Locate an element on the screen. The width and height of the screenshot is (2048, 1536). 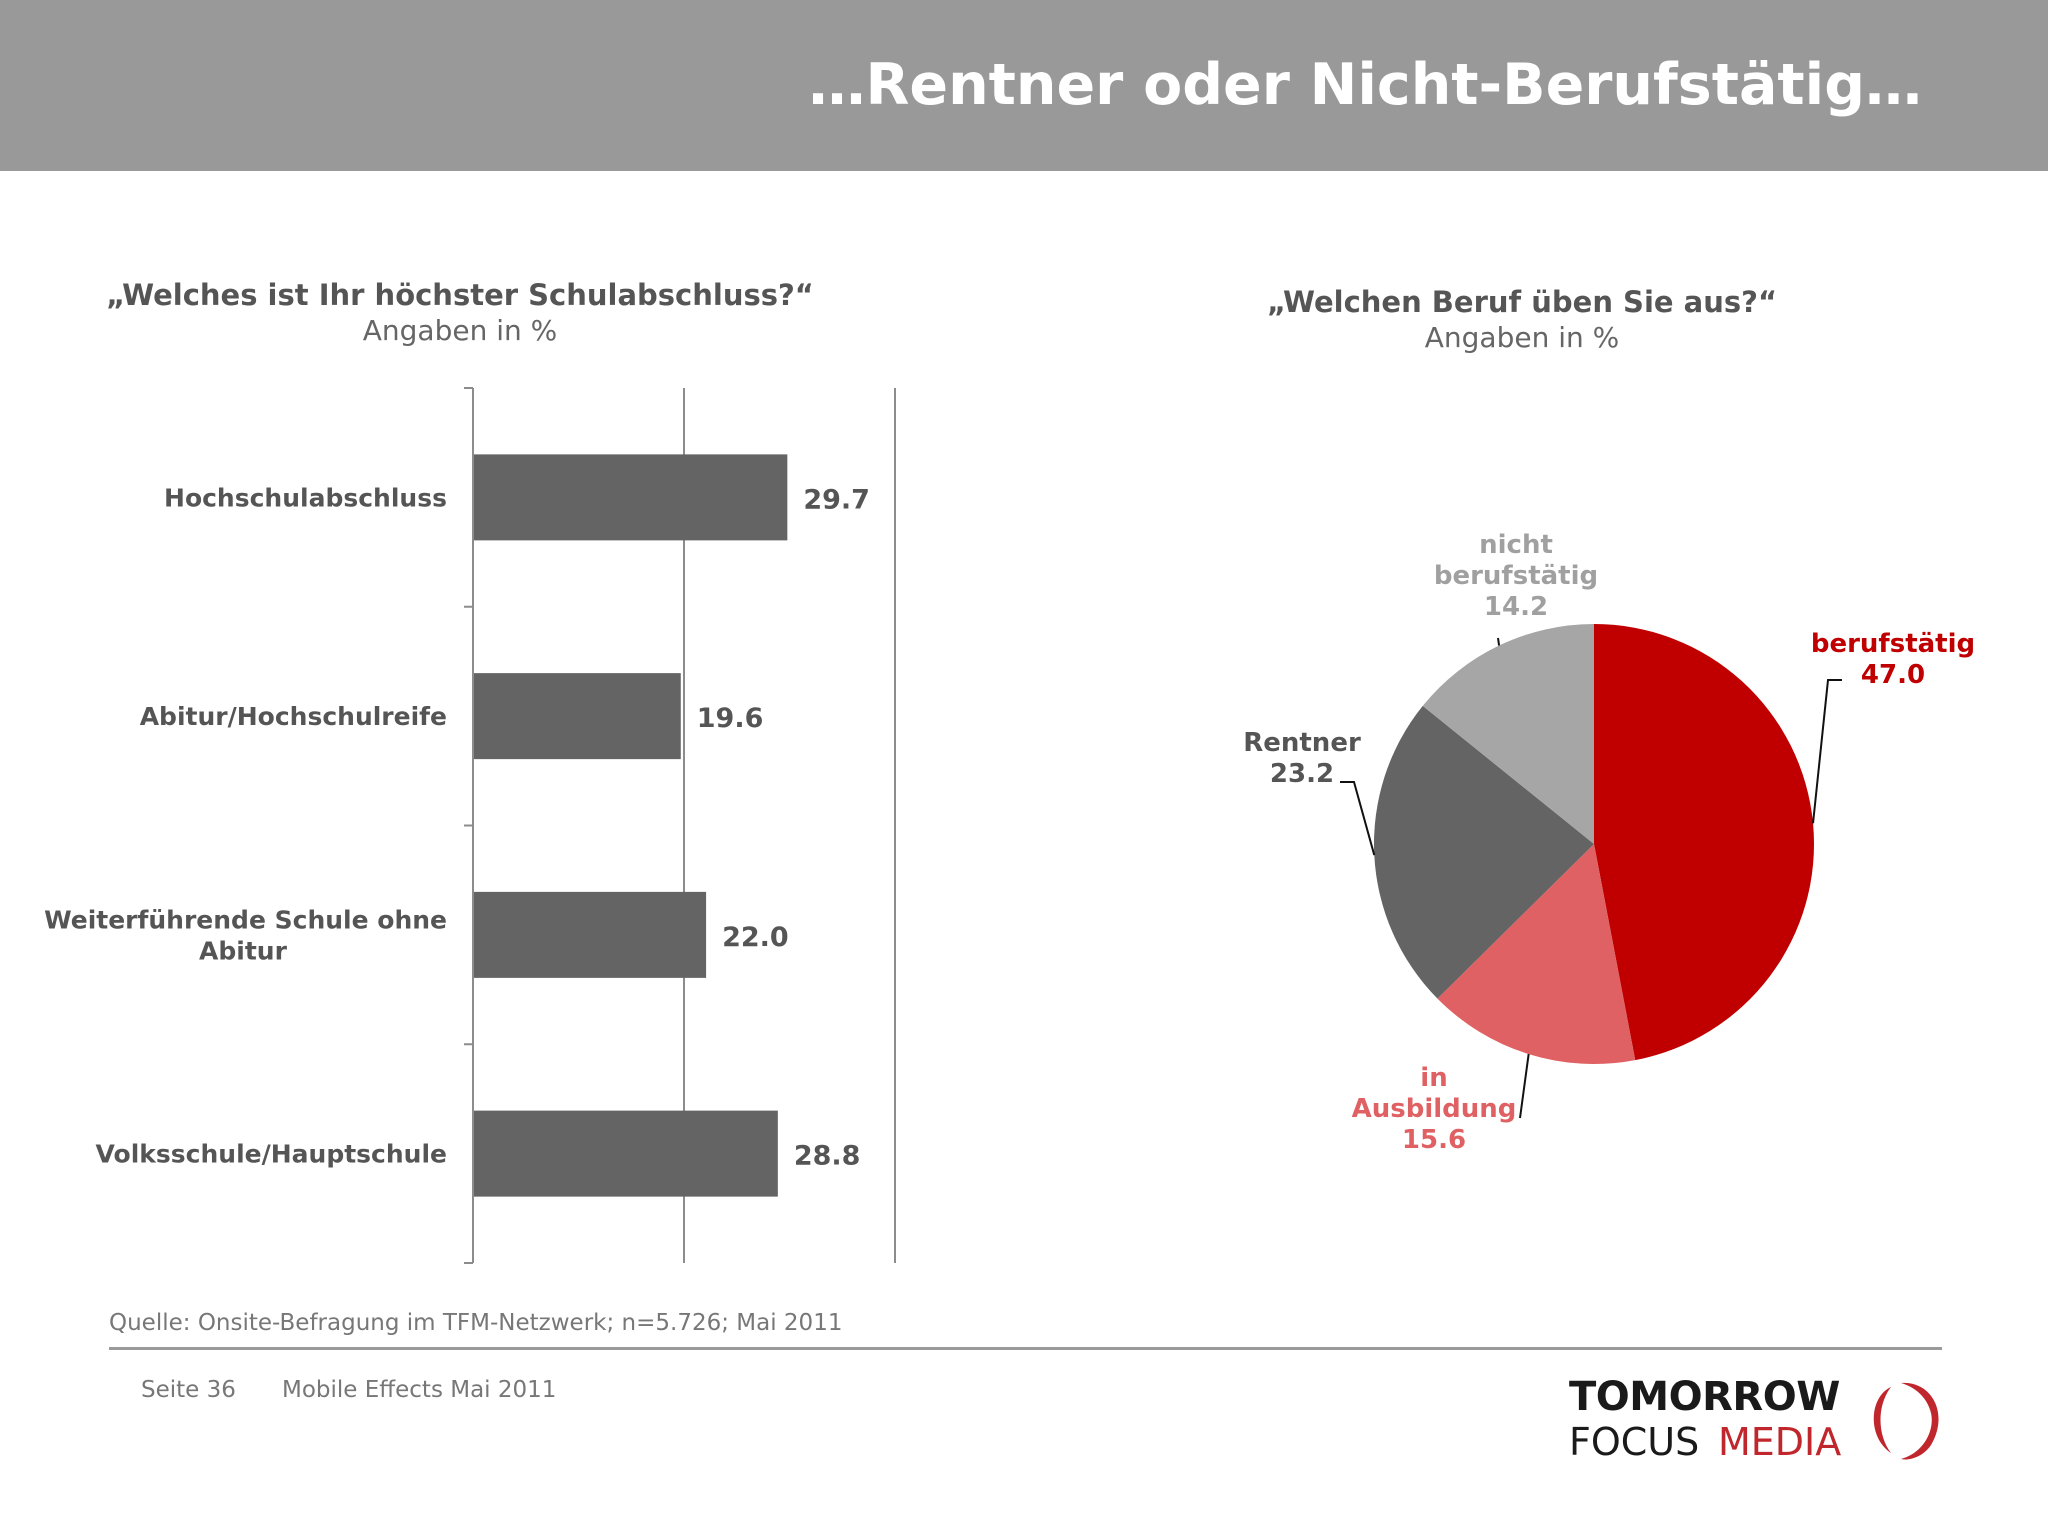
bar-value-label: 29.7 is located at coordinates (836, 499).